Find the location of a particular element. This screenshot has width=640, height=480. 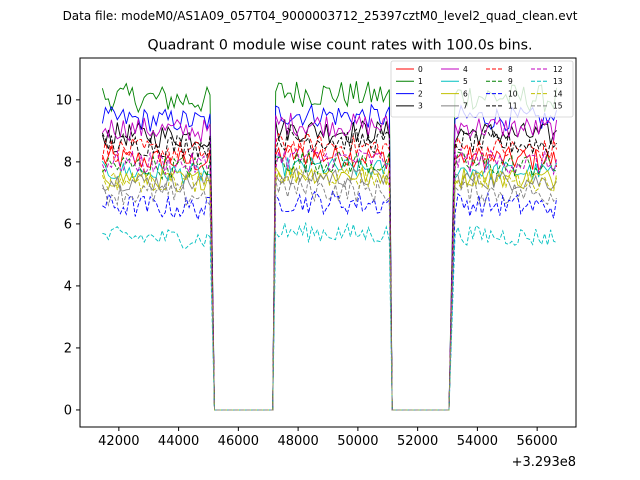

legend-label-2: 2 is located at coordinates (420, 93).